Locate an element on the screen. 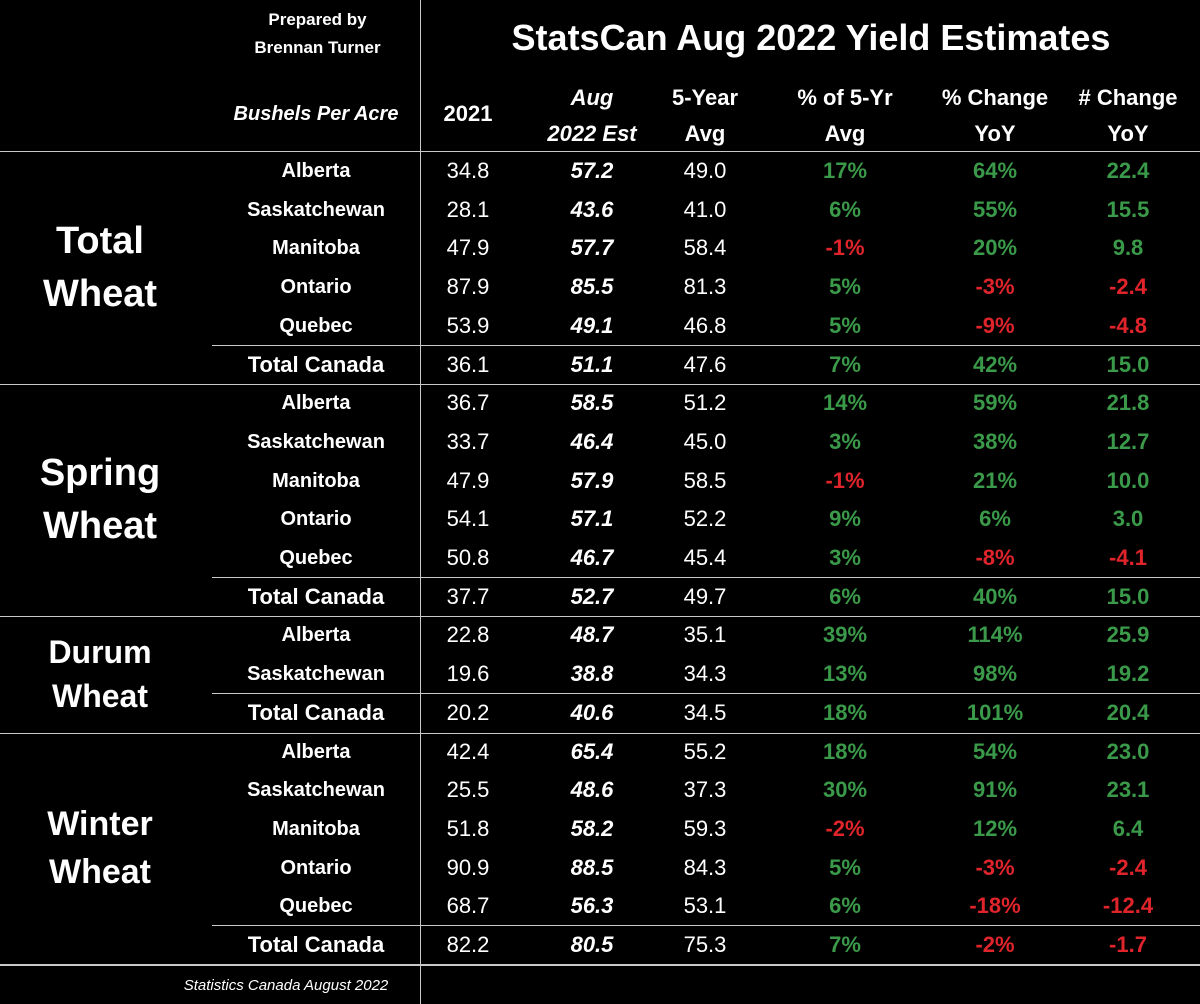  value-aug-2022: 40.6 is located at coordinates (592, 712).